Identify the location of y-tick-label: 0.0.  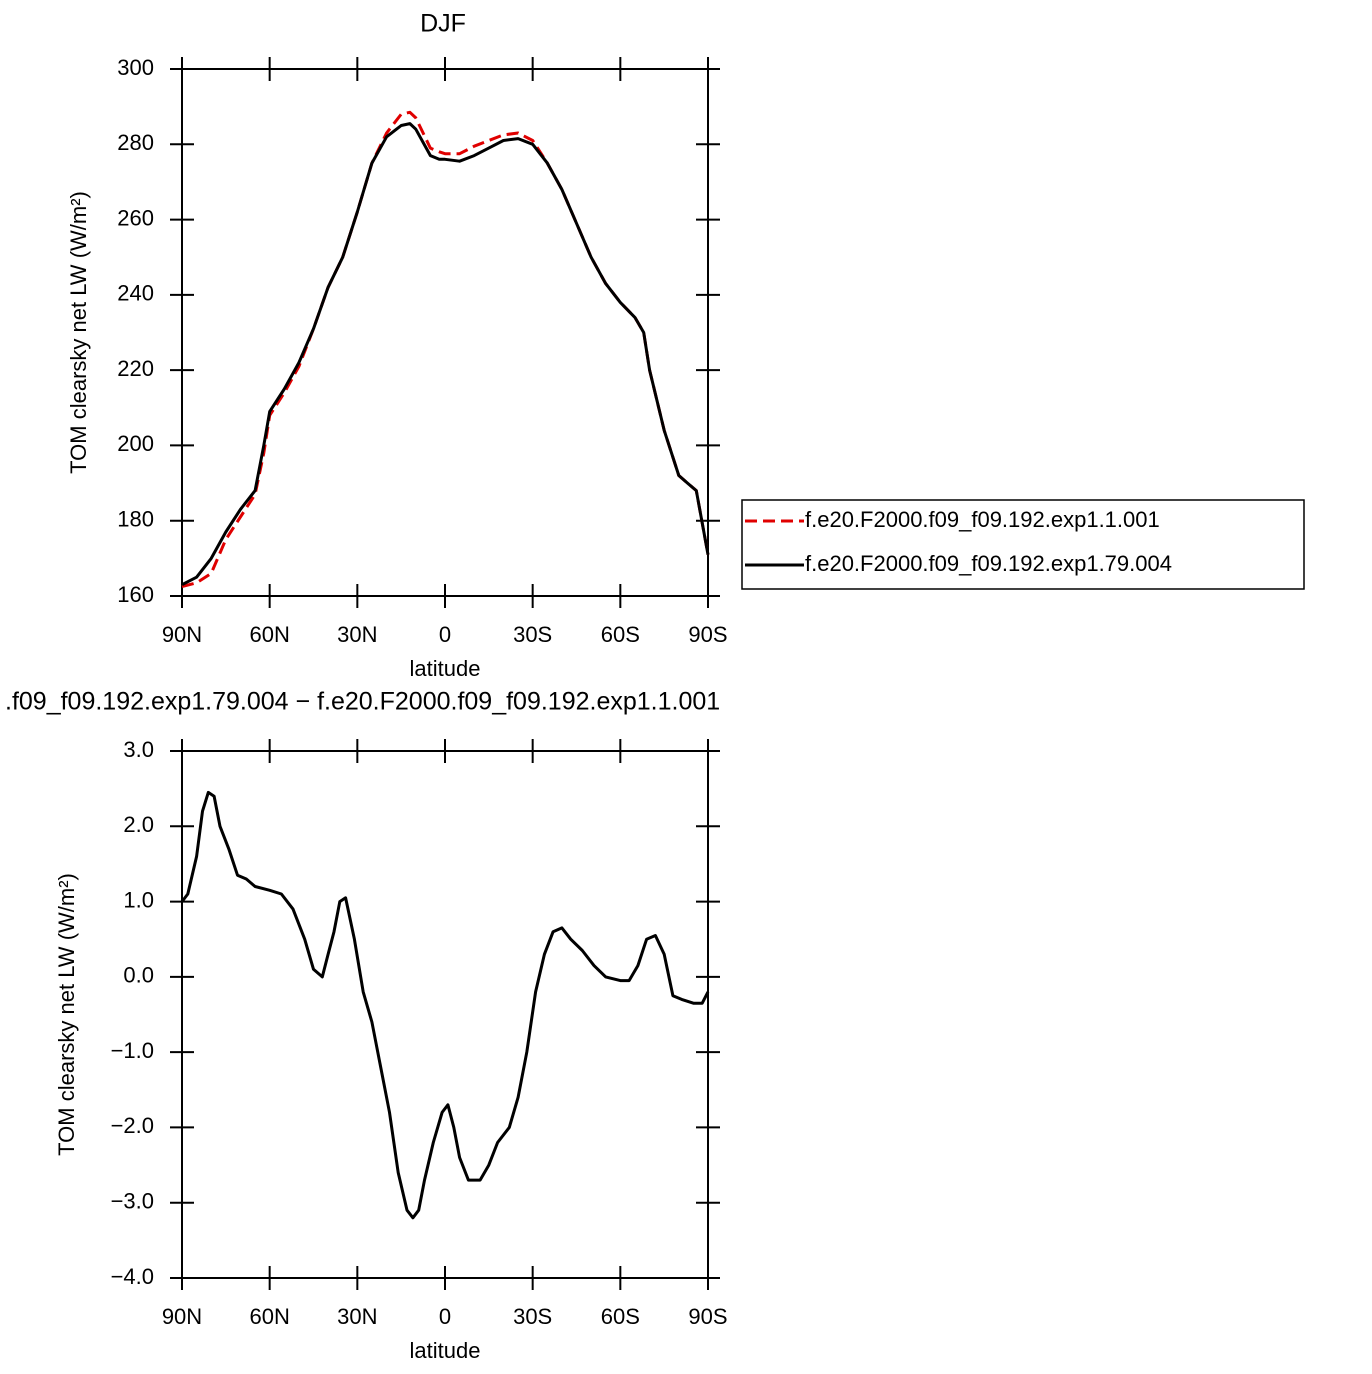
(138, 975).